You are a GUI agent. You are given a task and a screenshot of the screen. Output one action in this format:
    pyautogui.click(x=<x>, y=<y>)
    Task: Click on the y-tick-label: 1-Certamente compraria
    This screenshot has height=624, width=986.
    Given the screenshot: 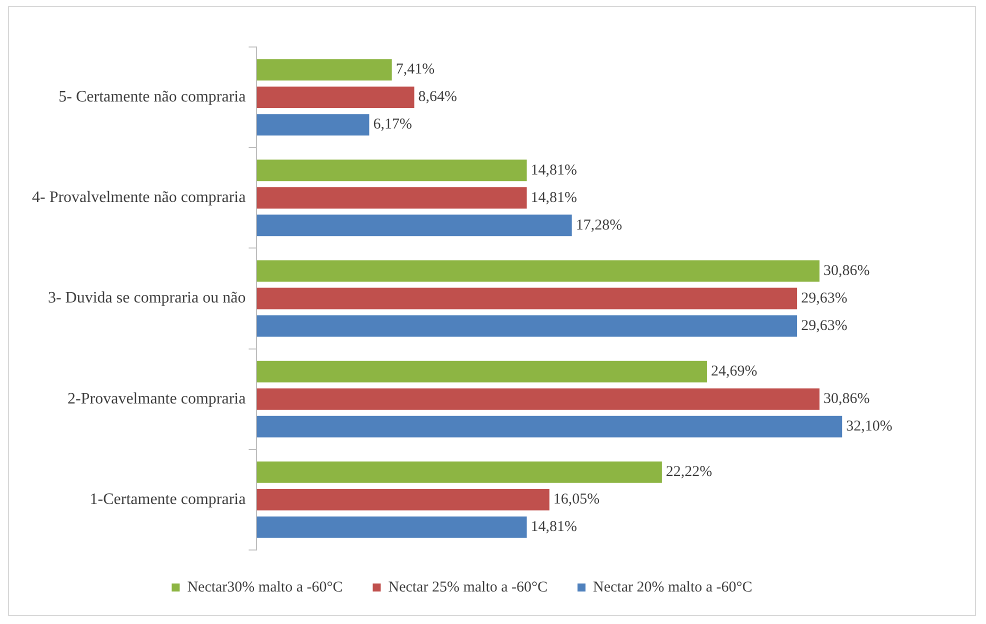 What is the action you would take?
    pyautogui.click(x=168, y=499)
    